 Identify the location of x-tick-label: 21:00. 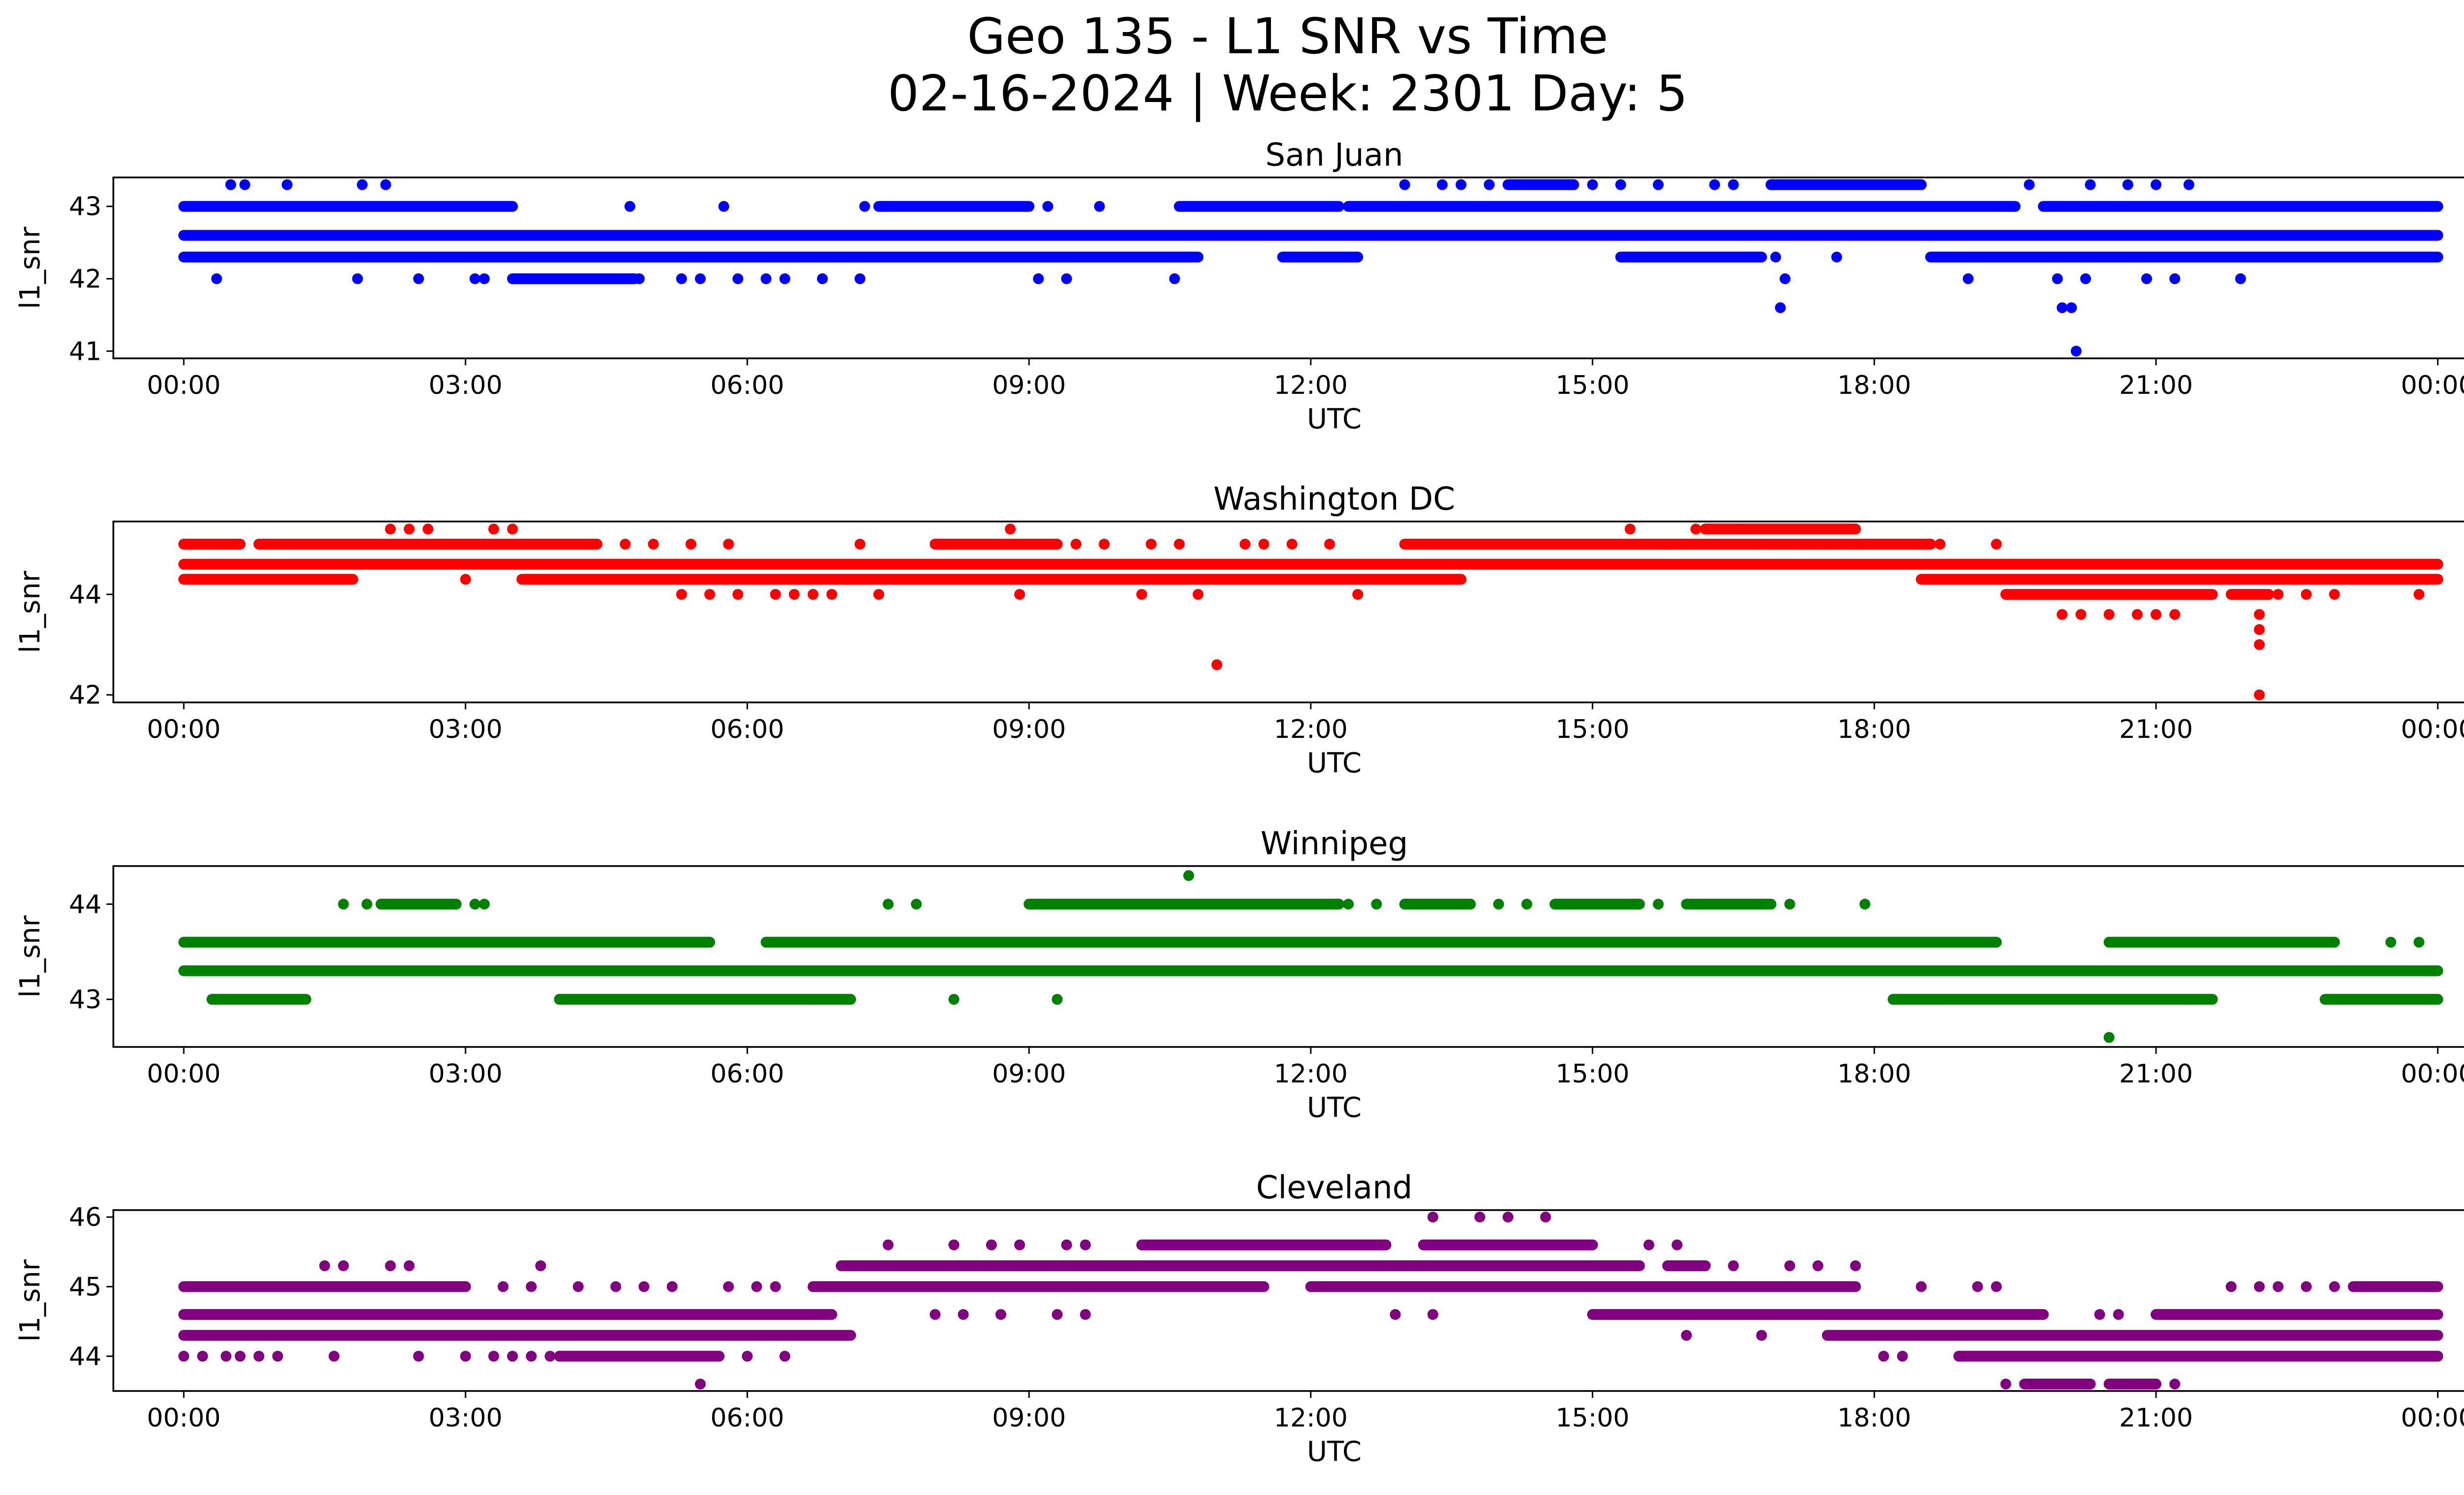
(2156, 385).